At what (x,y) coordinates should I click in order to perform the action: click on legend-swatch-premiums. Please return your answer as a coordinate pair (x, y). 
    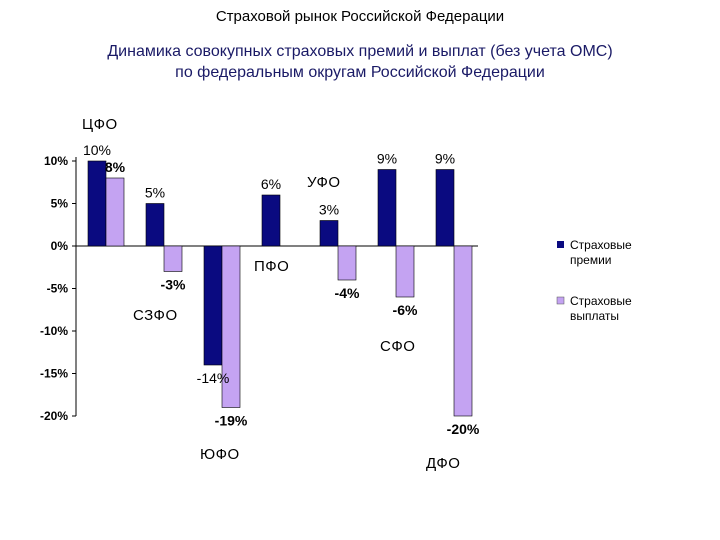
    Looking at the image, I should click on (560, 244).